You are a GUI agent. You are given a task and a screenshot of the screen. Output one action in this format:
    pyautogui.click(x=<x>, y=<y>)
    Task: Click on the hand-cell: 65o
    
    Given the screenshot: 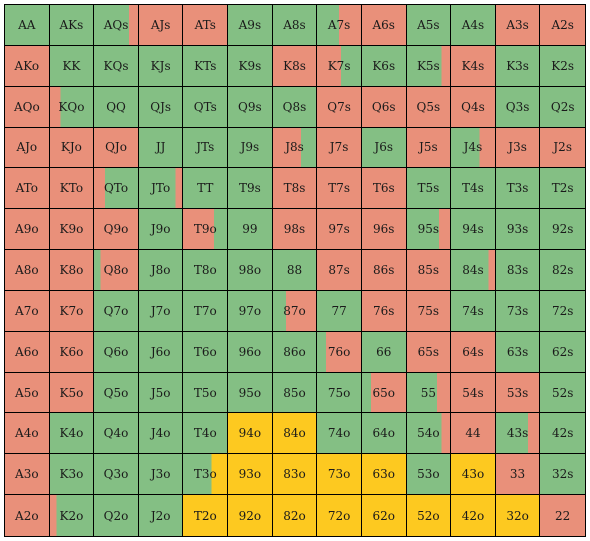 What is the action you would take?
    pyautogui.click(x=384, y=393)
    